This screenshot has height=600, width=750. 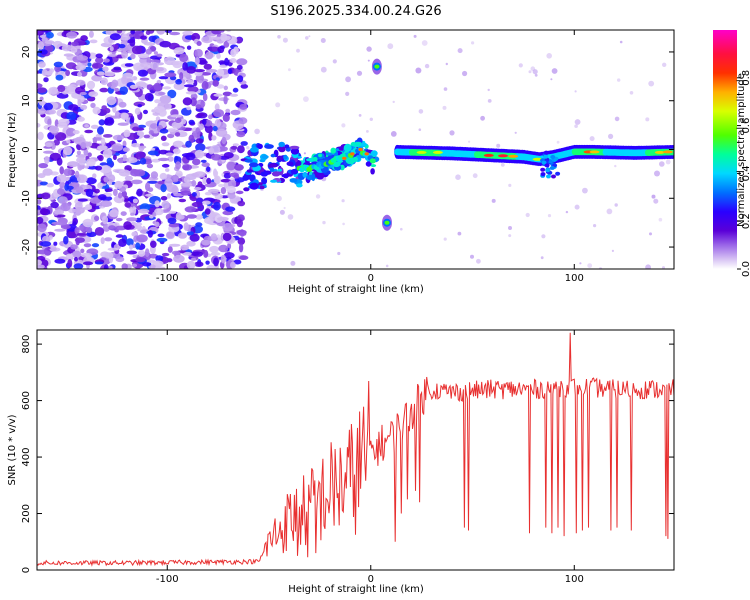 What do you see at coordinates (371, 579) in the screenshot?
I see `snr-xtick-label: 0` at bounding box center [371, 579].